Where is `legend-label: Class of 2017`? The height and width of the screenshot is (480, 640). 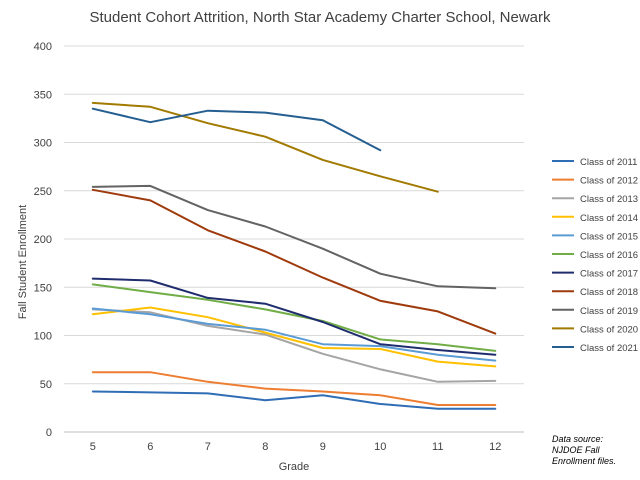 legend-label: Class of 2017 is located at coordinates (609, 274).